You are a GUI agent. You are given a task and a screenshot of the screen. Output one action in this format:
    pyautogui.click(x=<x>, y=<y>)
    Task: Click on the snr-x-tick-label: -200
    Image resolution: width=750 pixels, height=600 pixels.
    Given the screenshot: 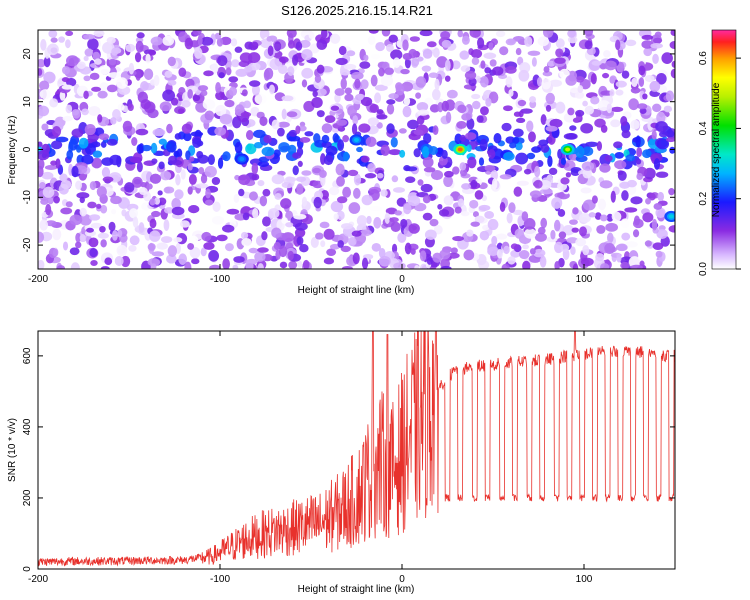 What is the action you would take?
    pyautogui.click(x=38, y=579)
    